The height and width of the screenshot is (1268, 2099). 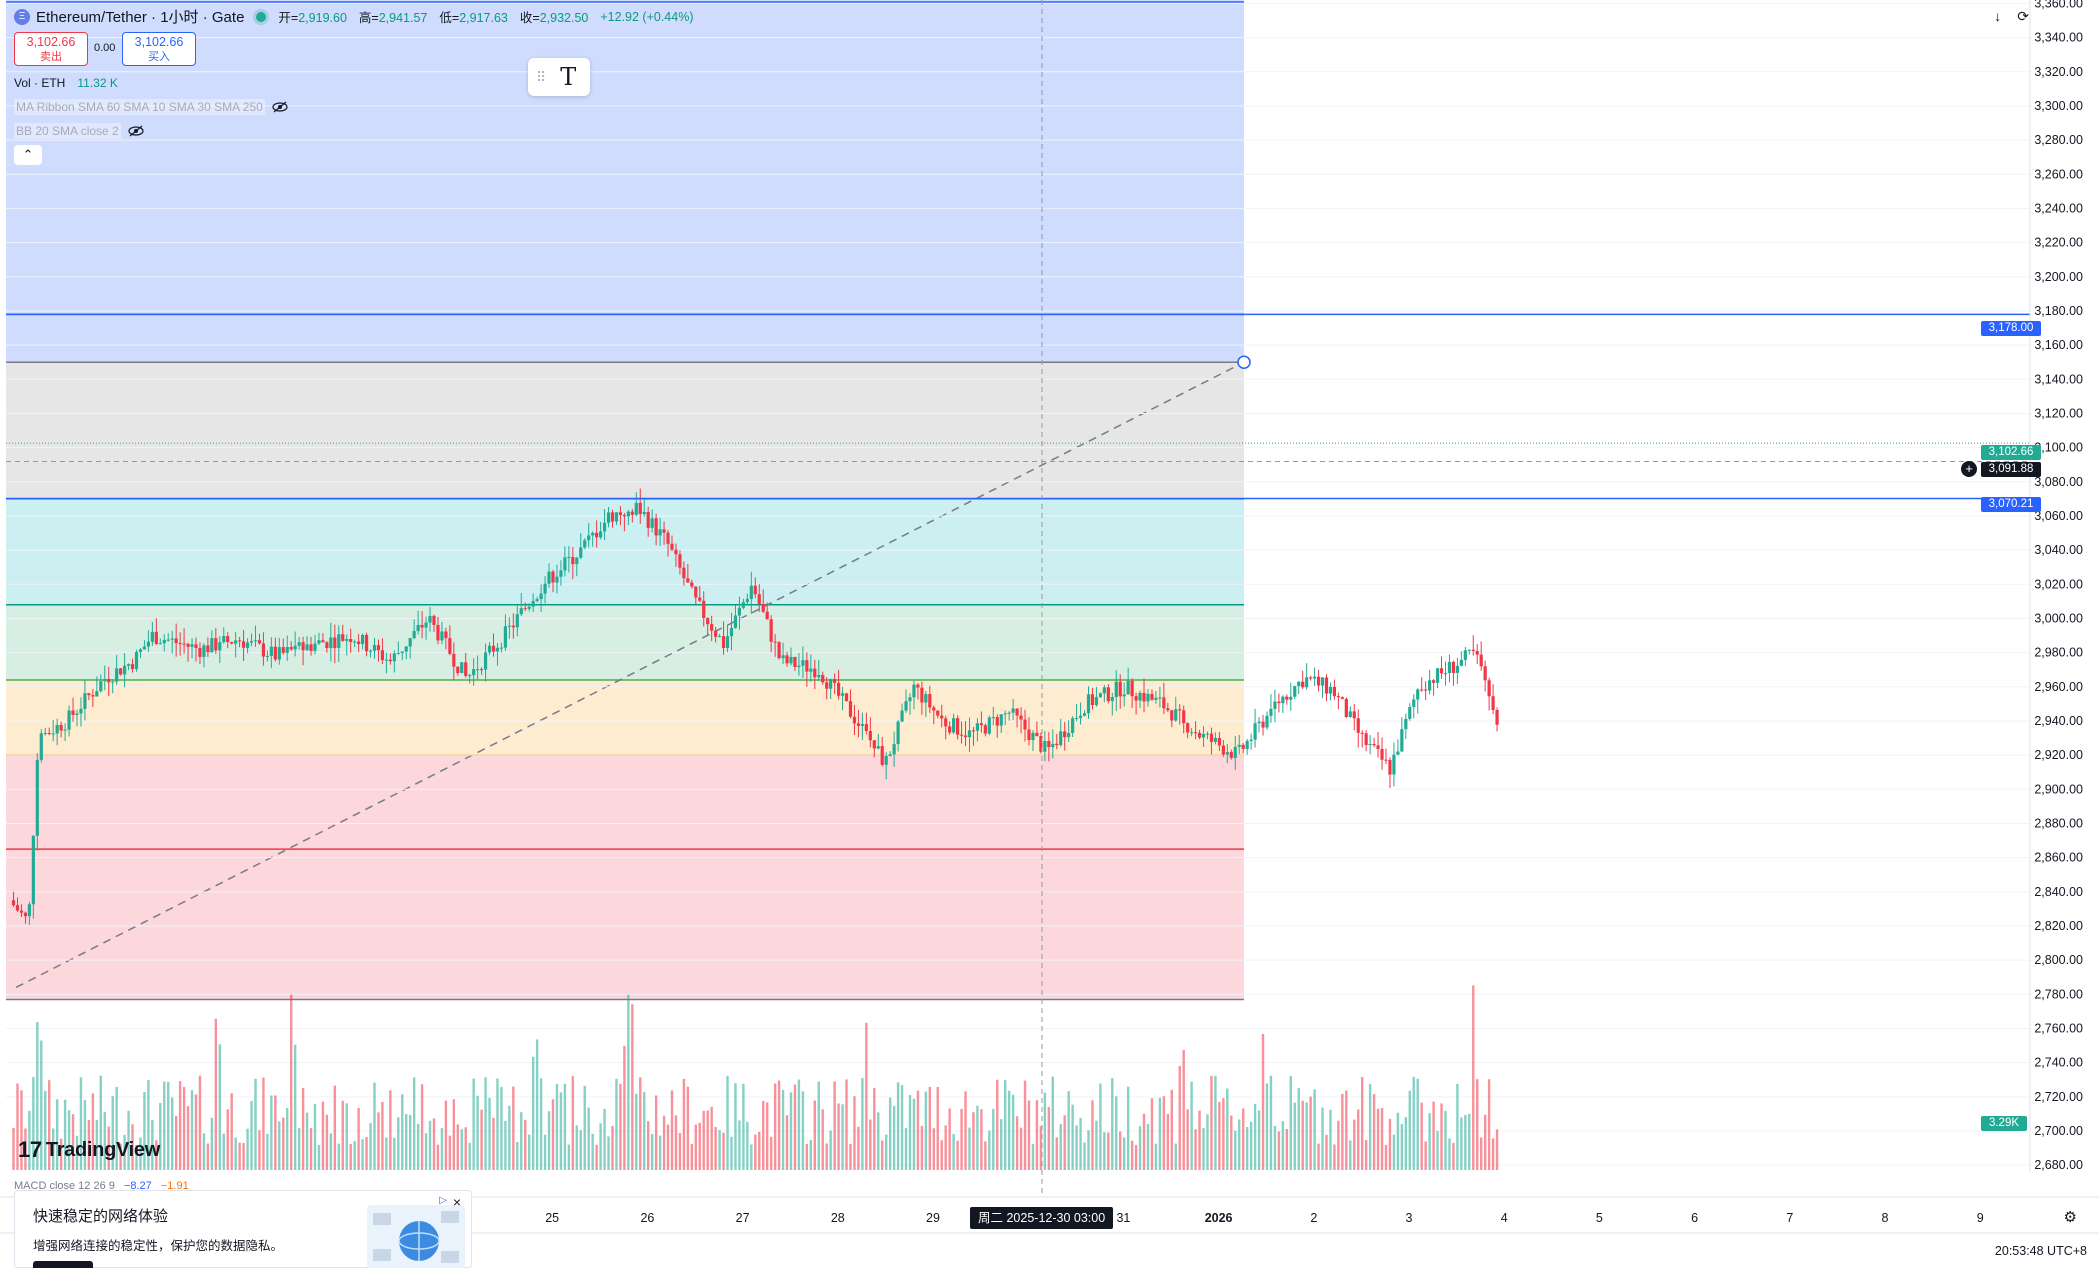 What do you see at coordinates (2058, 550) in the screenshot?
I see `y-tick-label: 3,040.00` at bounding box center [2058, 550].